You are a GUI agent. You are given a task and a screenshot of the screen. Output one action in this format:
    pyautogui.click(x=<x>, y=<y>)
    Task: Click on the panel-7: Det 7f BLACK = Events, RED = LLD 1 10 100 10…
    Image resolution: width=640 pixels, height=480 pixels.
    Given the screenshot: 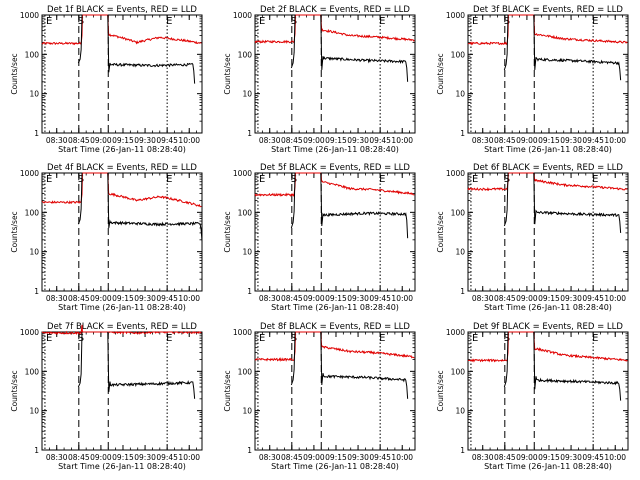 What is the action you would take?
    pyautogui.click(x=106, y=396)
    